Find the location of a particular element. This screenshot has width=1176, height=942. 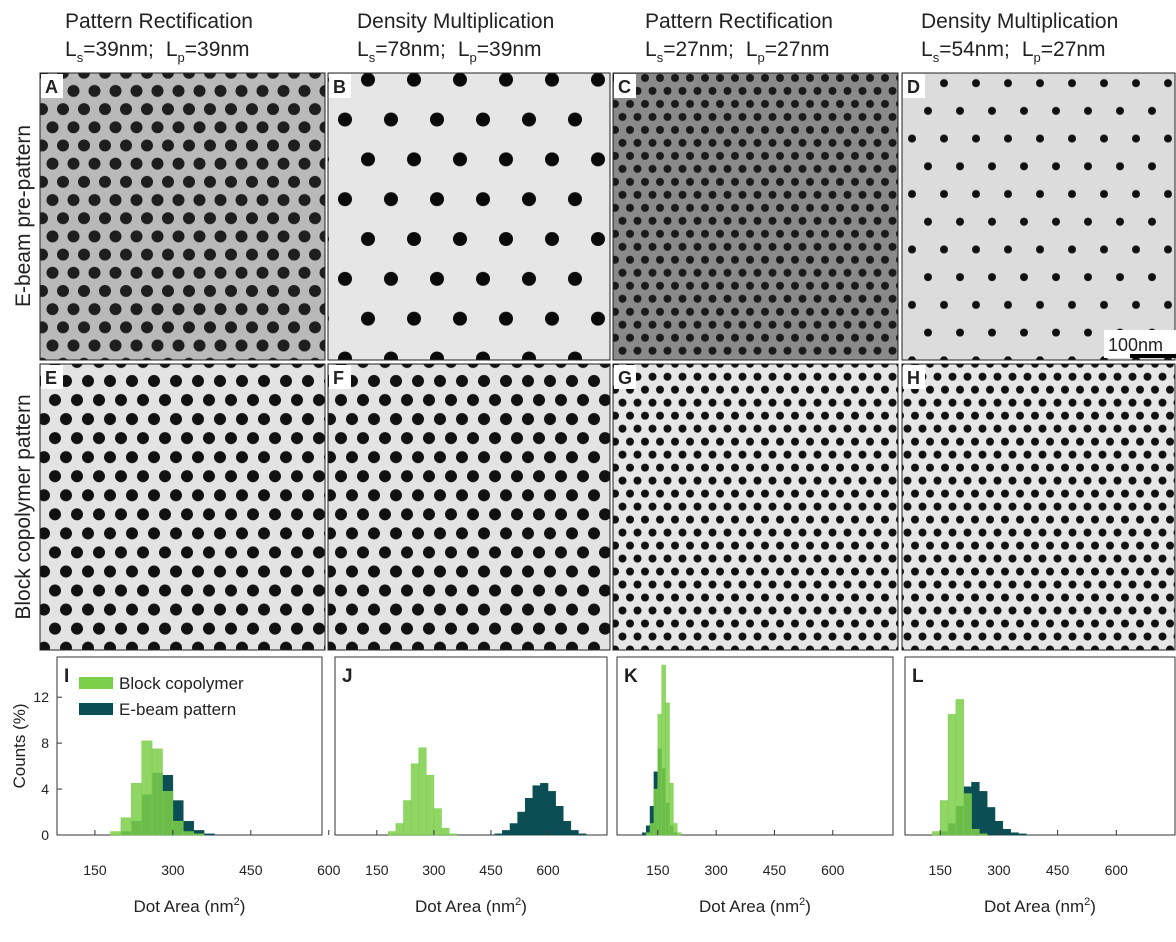

value: =39nm is located at coordinates (217, 49).